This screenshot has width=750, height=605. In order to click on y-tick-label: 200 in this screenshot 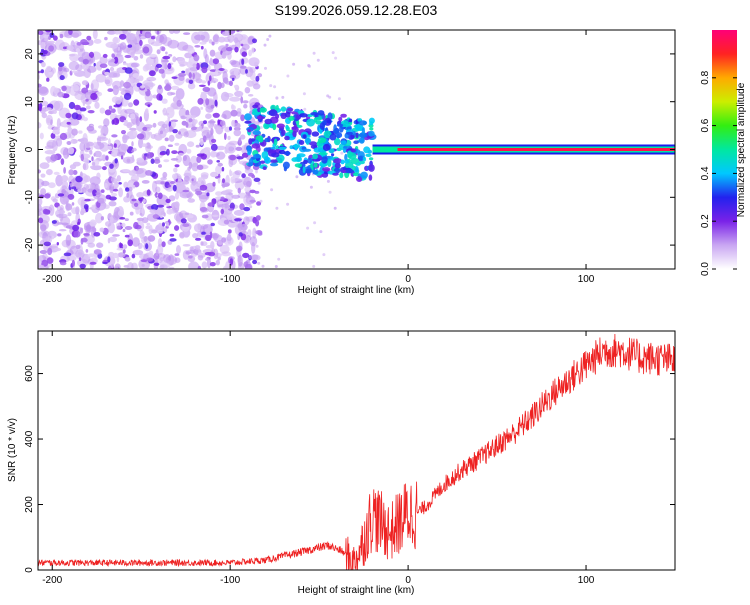, I will do `click(29, 504)`.